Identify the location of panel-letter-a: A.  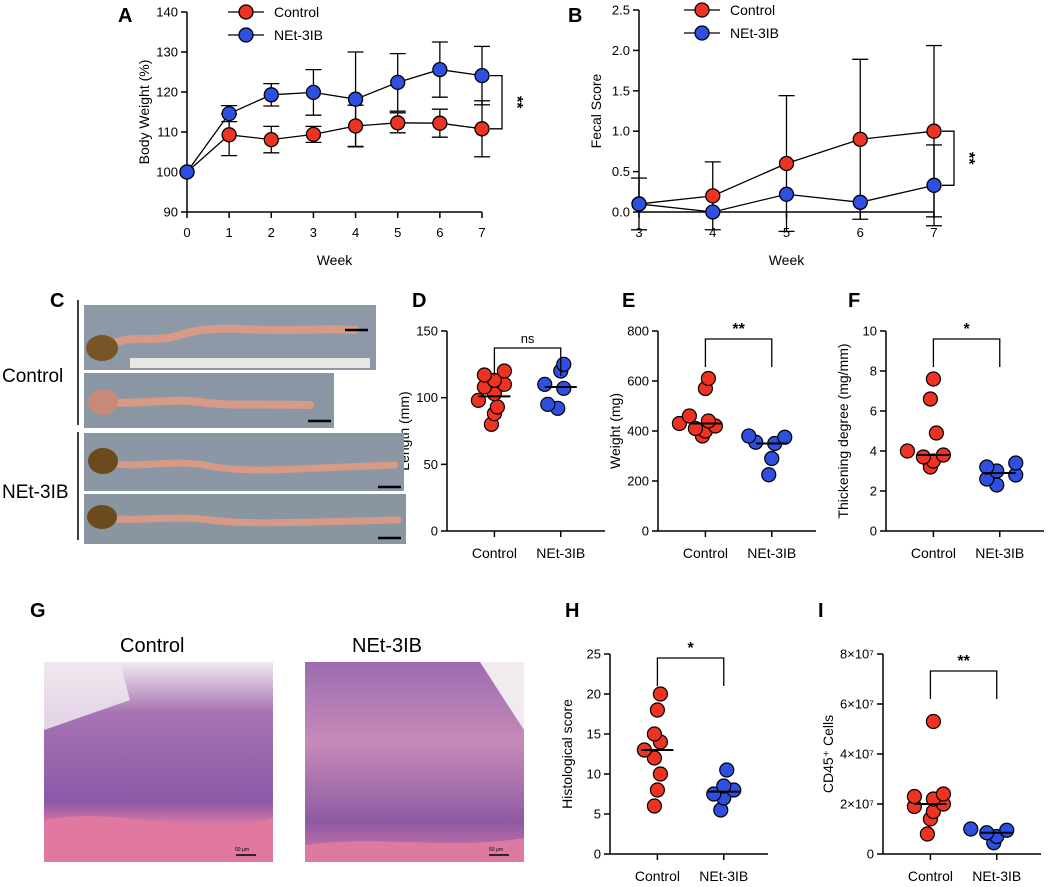
(125, 16).